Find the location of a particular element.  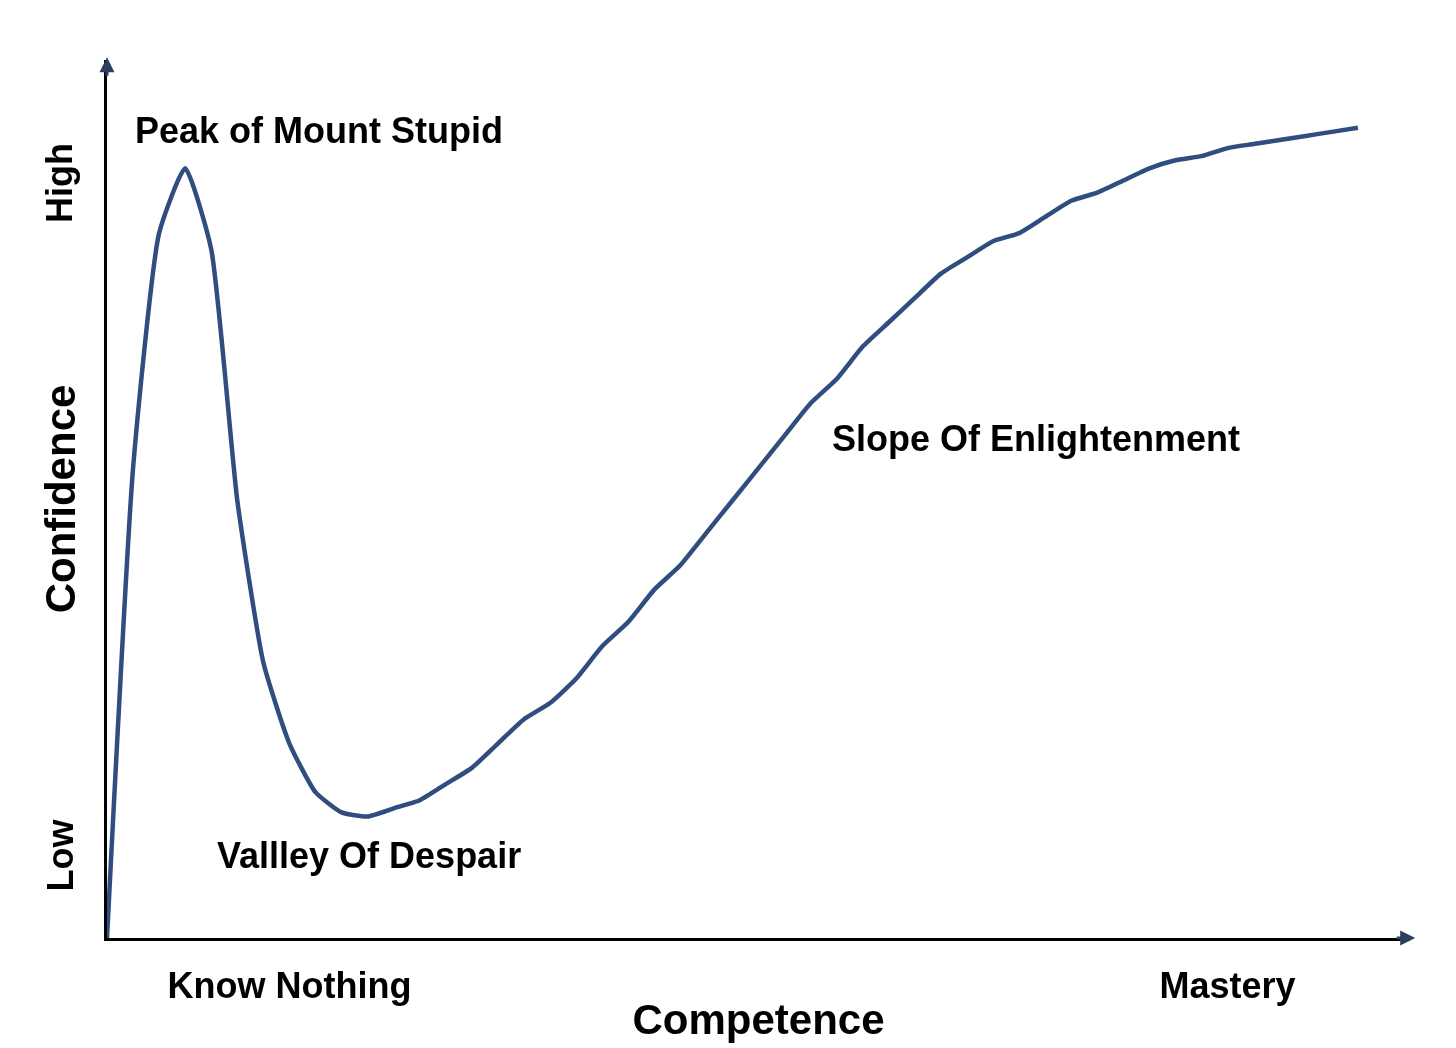

annotation: Vallley Of Despair is located at coordinates (369, 855).